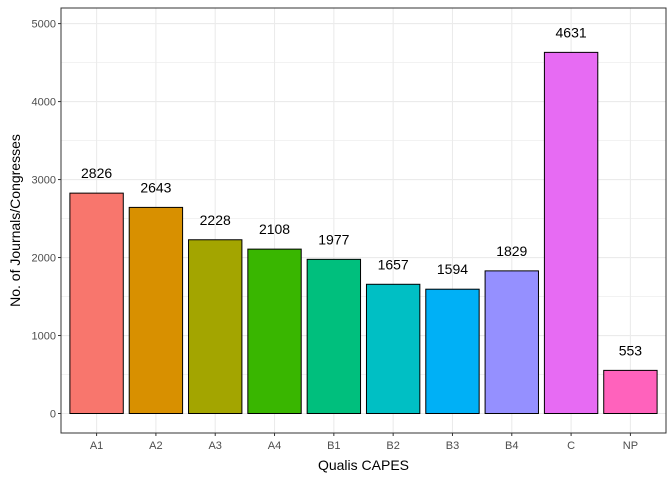 The image size is (672, 480). I want to click on y-tick-label: 5000, so click(44, 25).